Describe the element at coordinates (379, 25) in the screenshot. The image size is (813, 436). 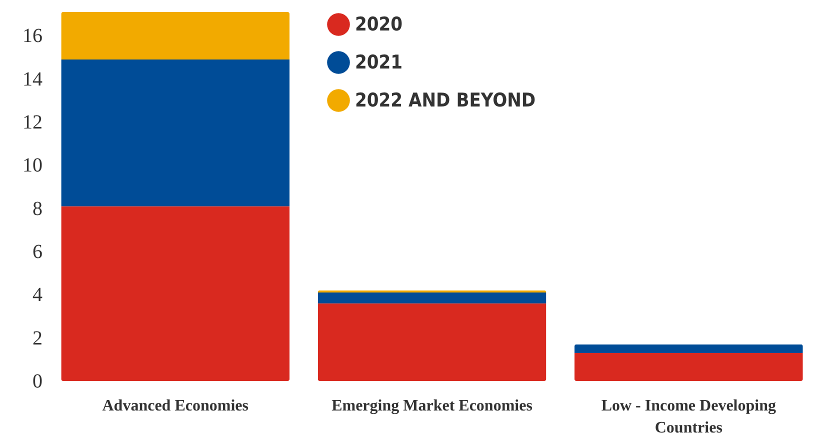
I see `legend-label: 2020` at that location.